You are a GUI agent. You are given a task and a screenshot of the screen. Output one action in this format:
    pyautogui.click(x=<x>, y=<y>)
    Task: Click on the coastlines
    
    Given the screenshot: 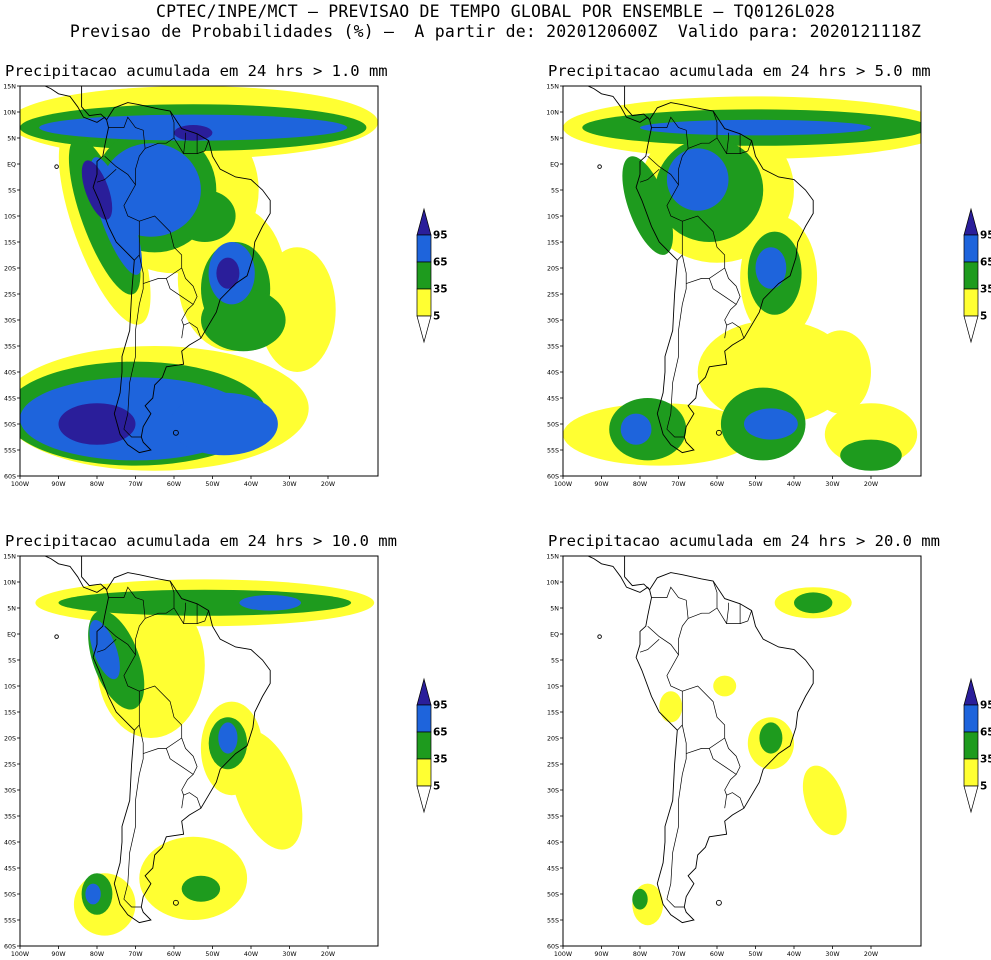 What is the action you would take?
    pyautogui.click(x=145, y=270)
    